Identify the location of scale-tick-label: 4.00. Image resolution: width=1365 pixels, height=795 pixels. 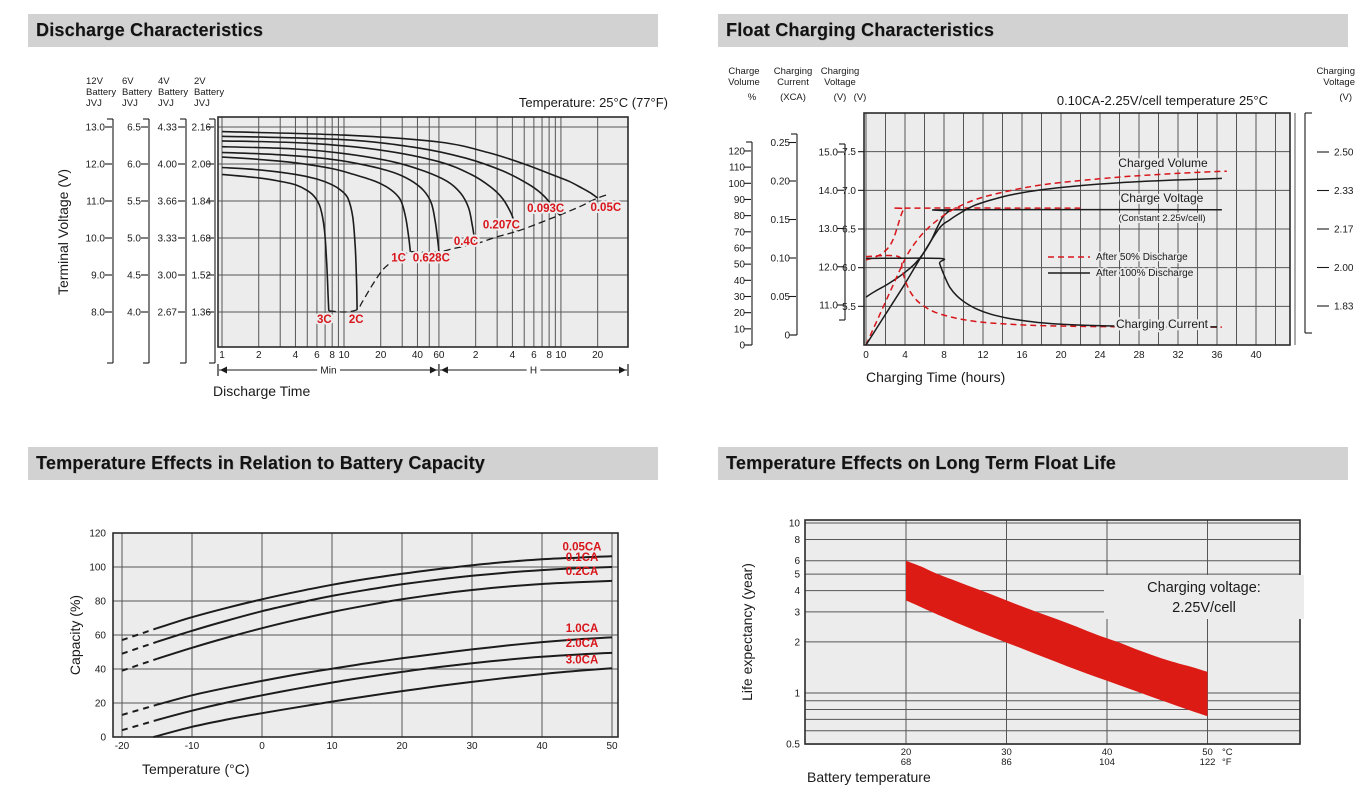
(168, 165).